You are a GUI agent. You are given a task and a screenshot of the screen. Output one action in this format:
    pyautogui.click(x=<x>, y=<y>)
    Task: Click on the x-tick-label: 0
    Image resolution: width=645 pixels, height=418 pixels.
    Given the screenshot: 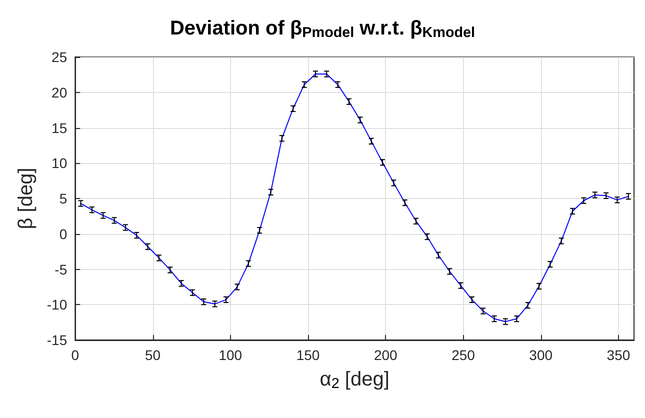 What is the action you would take?
    pyautogui.click(x=75, y=355)
    